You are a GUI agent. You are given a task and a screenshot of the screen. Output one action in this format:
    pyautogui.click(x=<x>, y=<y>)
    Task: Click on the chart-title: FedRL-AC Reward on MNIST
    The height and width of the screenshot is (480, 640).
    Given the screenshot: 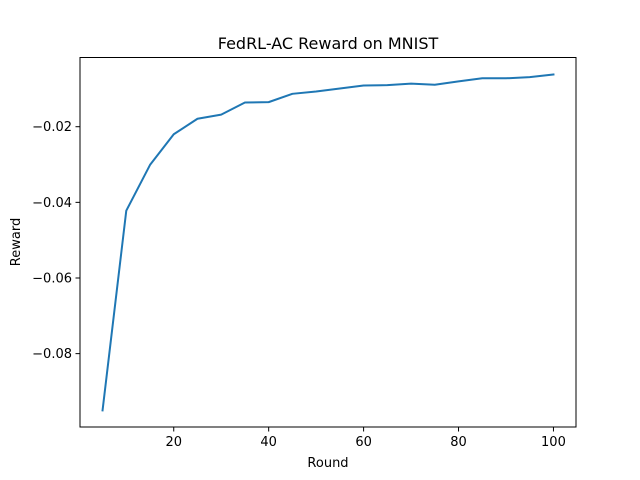 What is the action you would take?
    pyautogui.click(x=328, y=43)
    